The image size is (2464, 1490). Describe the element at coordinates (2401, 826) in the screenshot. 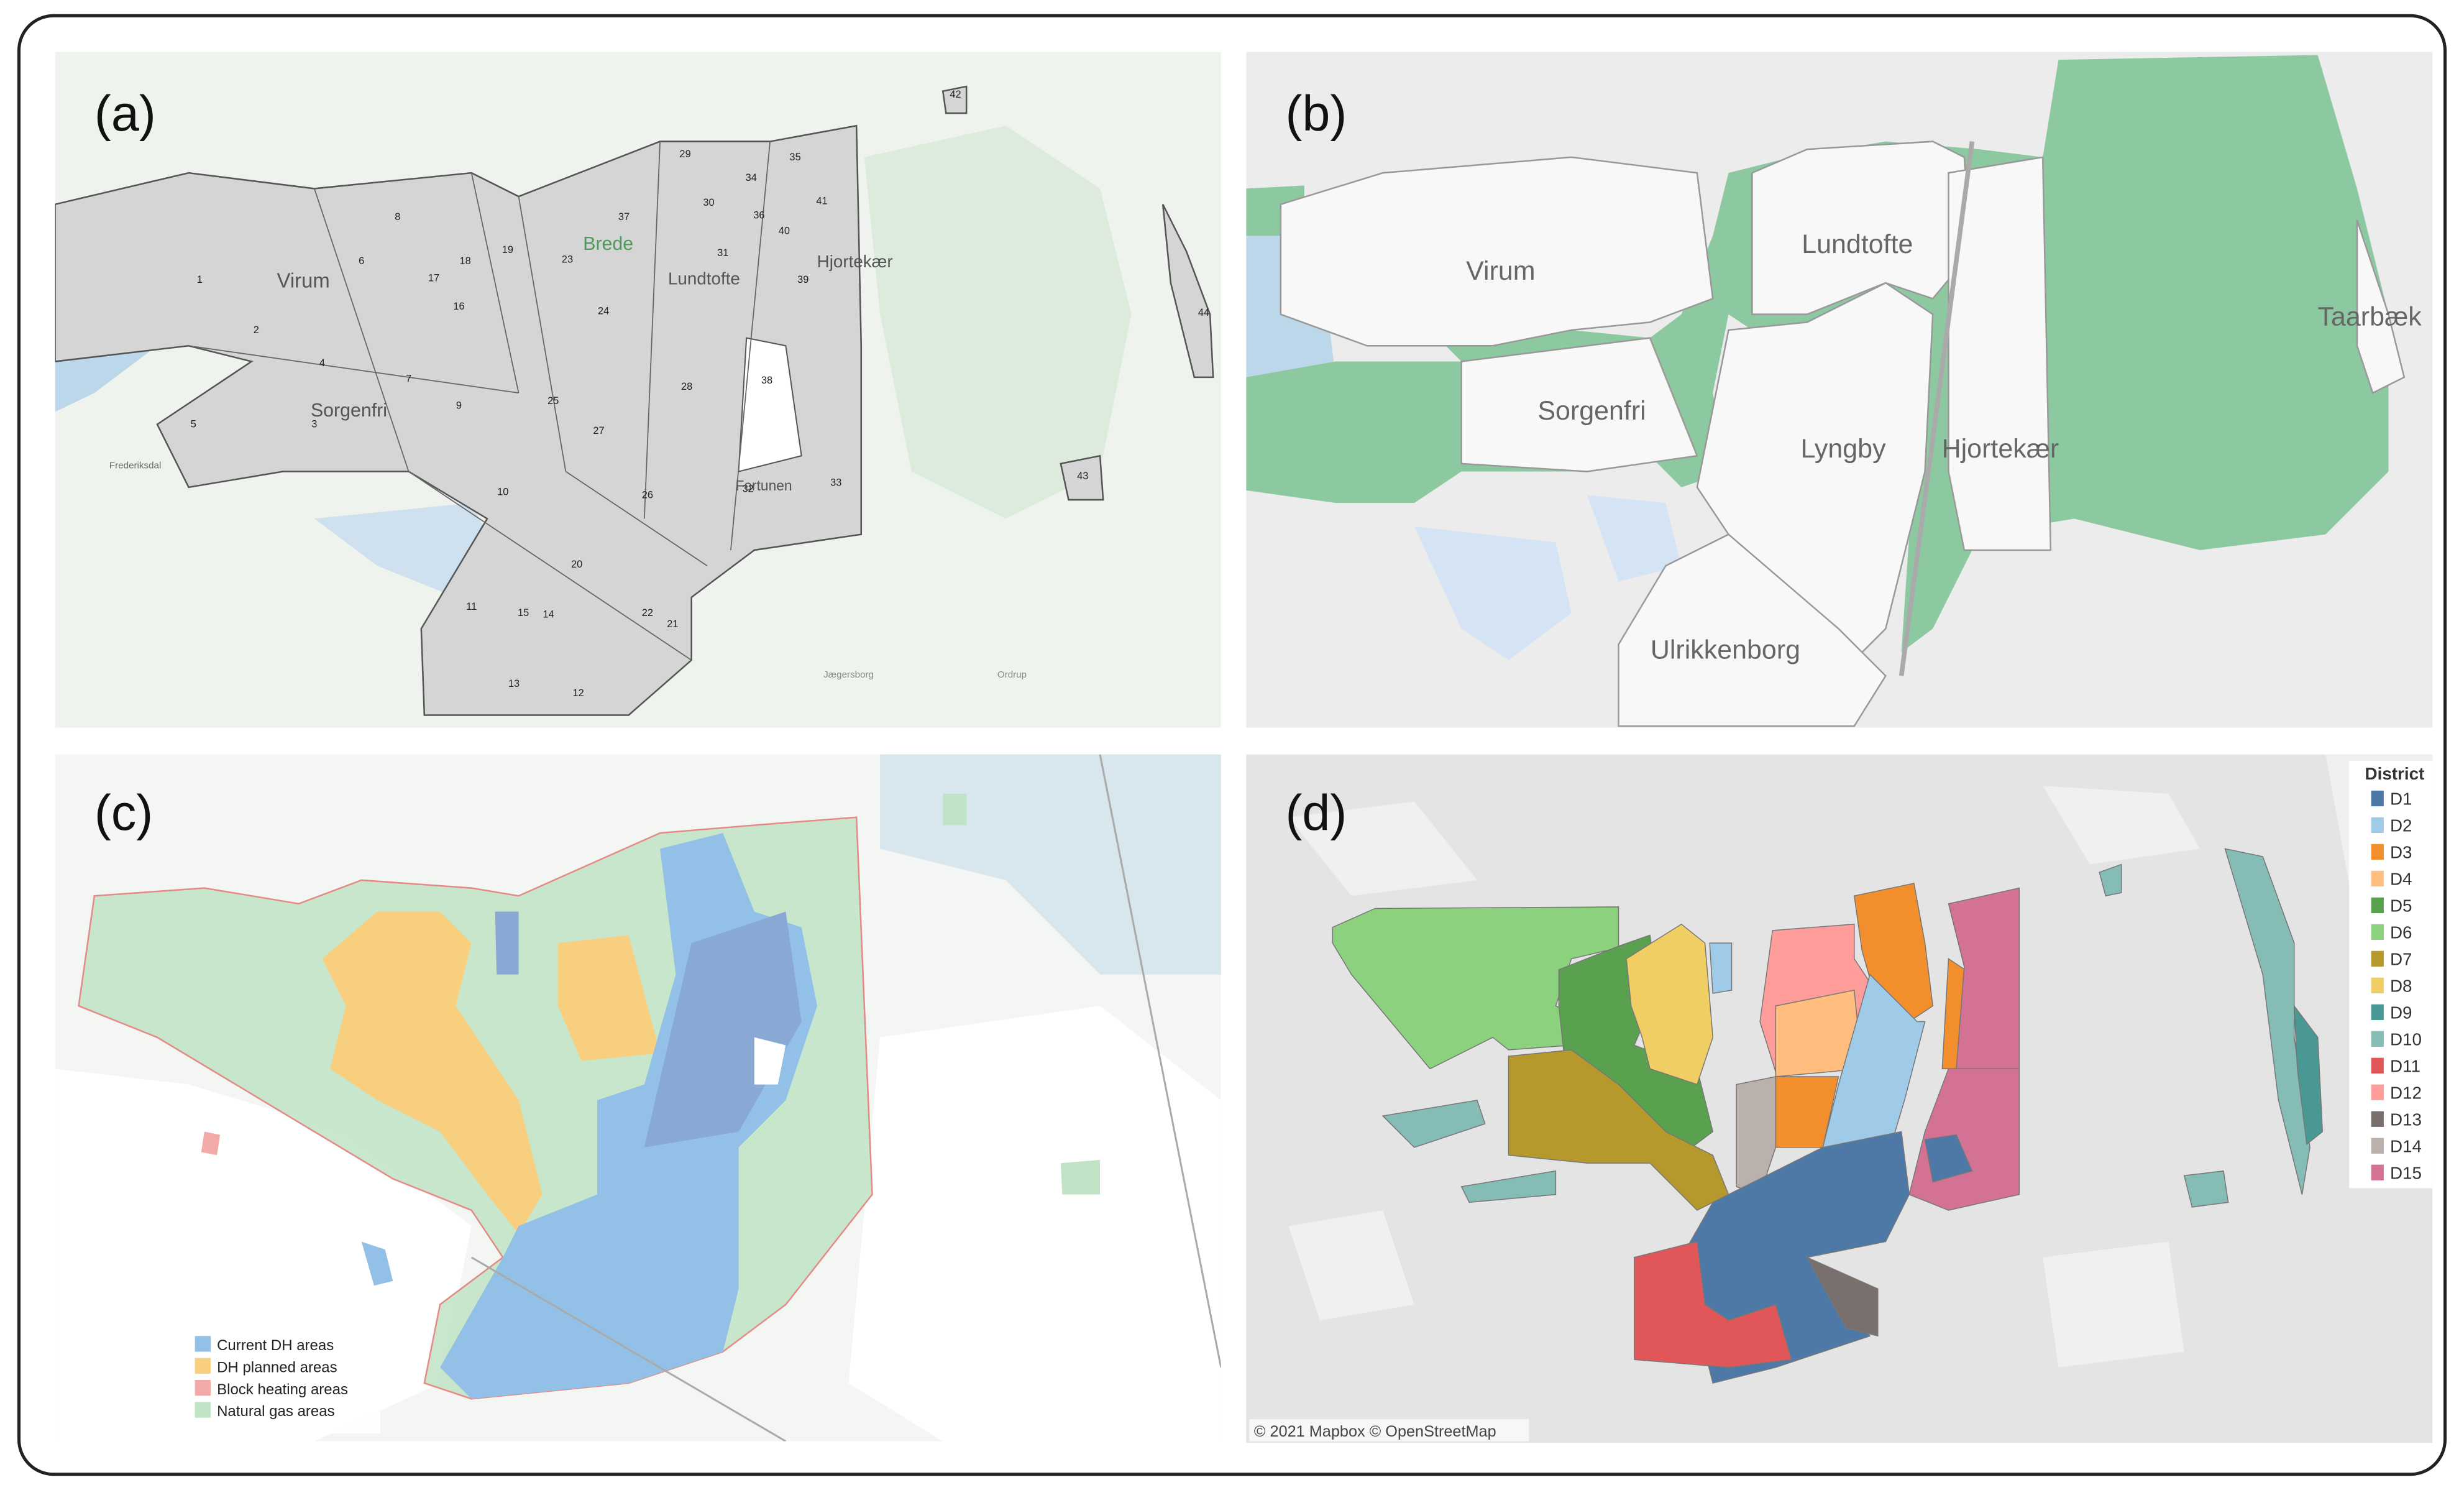

I see `legend-label: D2` at that location.